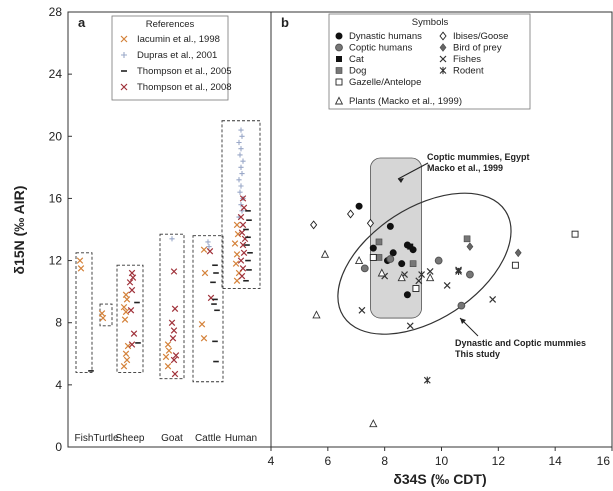 The width and height of the screenshot is (613, 491). I want to click on x-tick-label: 12, so click(499, 461).